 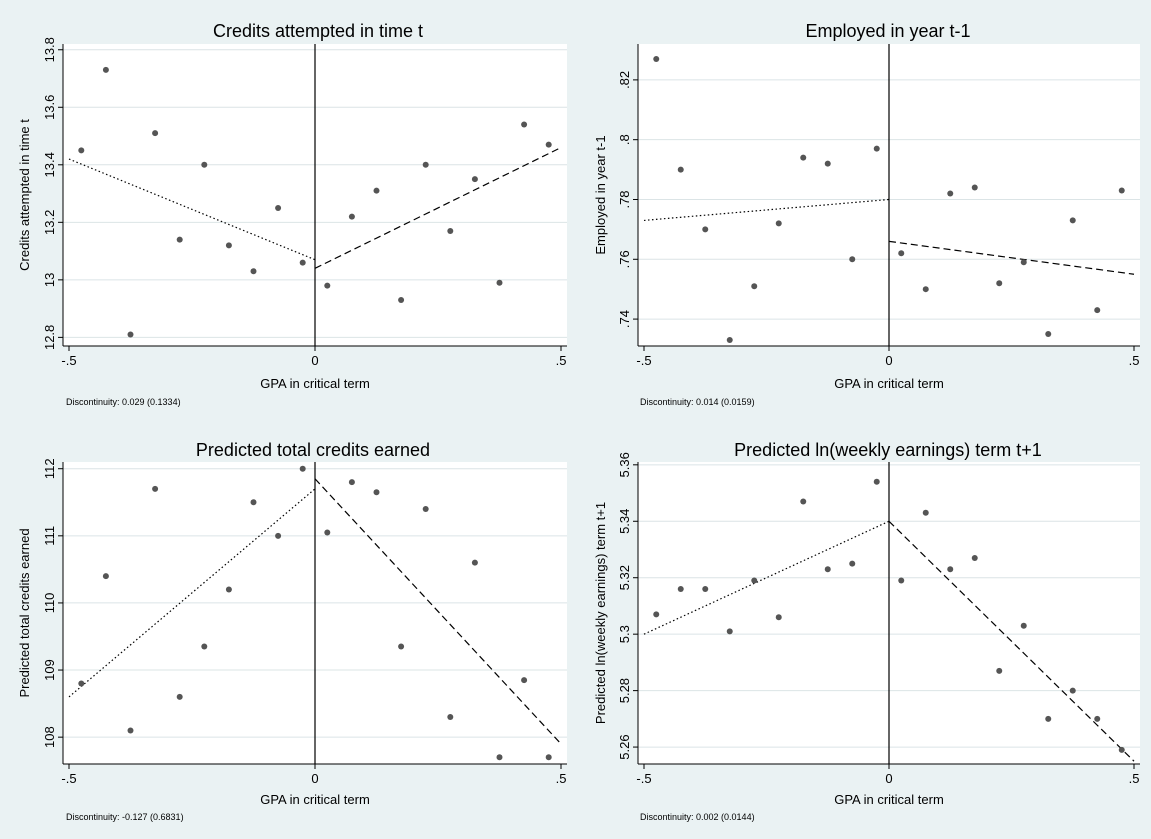 I want to click on discontinuity-note: Discontinuity: 0.029 (0.1334), so click(x=123, y=402).